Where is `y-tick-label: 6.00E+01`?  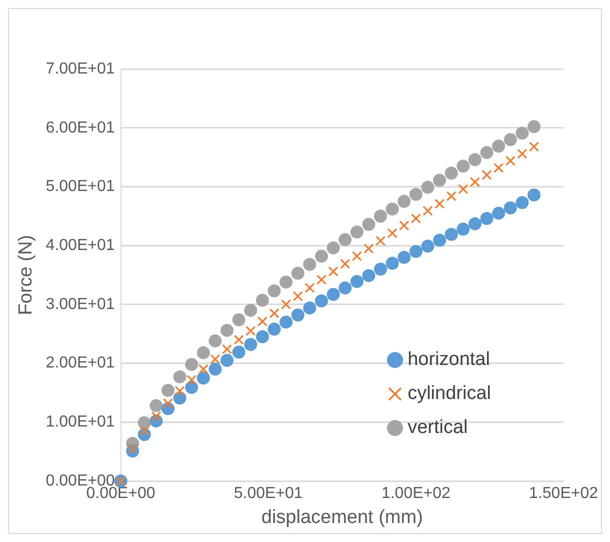
y-tick-label: 6.00E+01 is located at coordinates (80, 127).